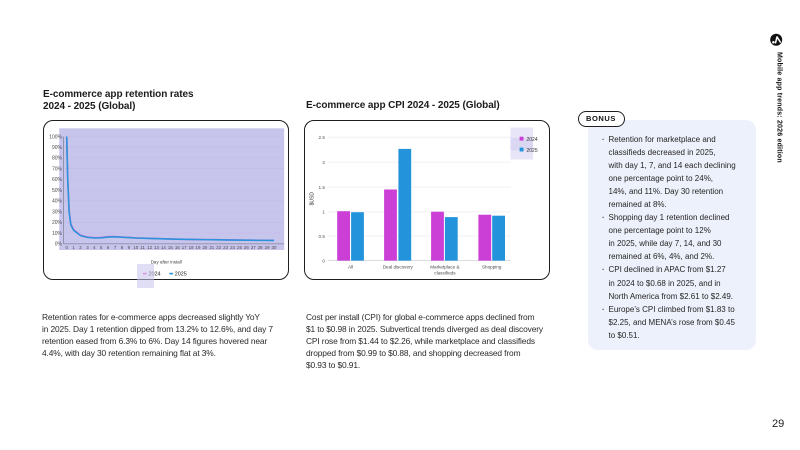 The width and height of the screenshot is (800, 450). I want to click on svg-text: 30, so click(274, 246).